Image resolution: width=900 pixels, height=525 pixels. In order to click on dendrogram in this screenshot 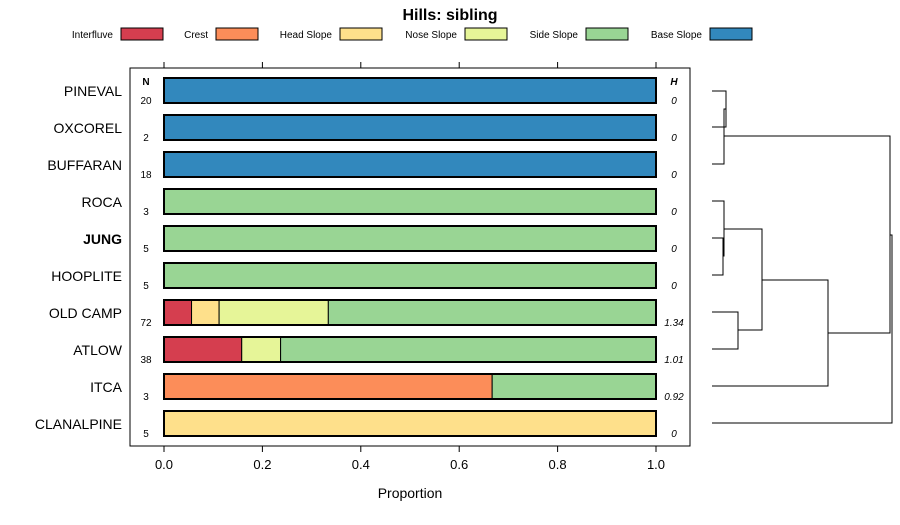, I will do `click(802, 257)`.